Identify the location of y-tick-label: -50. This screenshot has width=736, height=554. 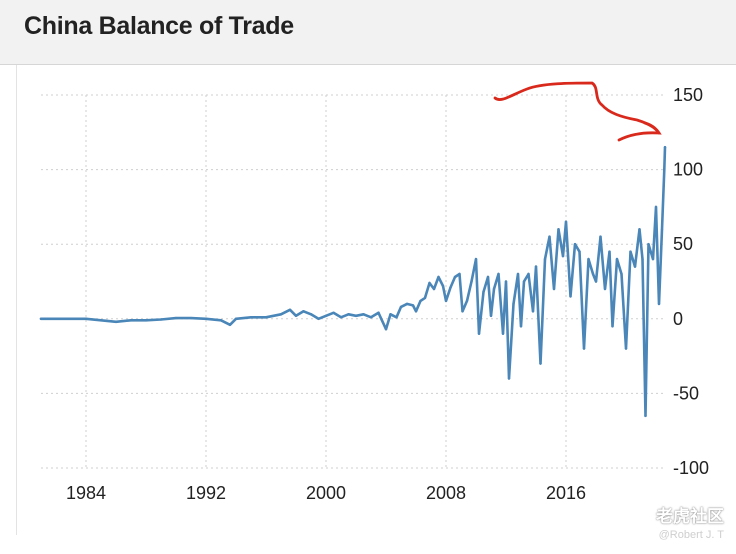
(686, 393).